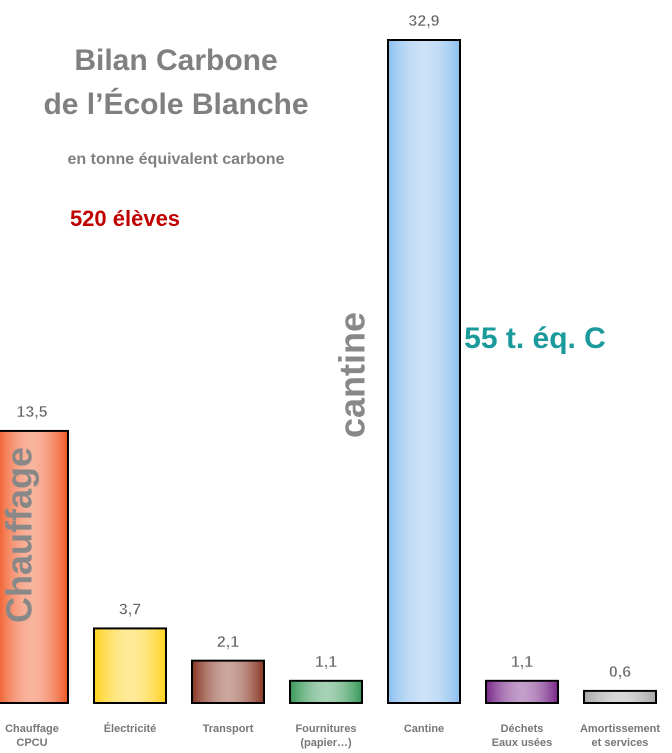  Describe the element at coordinates (522, 729) in the screenshot. I see `x-tick-label: Déchets` at that location.